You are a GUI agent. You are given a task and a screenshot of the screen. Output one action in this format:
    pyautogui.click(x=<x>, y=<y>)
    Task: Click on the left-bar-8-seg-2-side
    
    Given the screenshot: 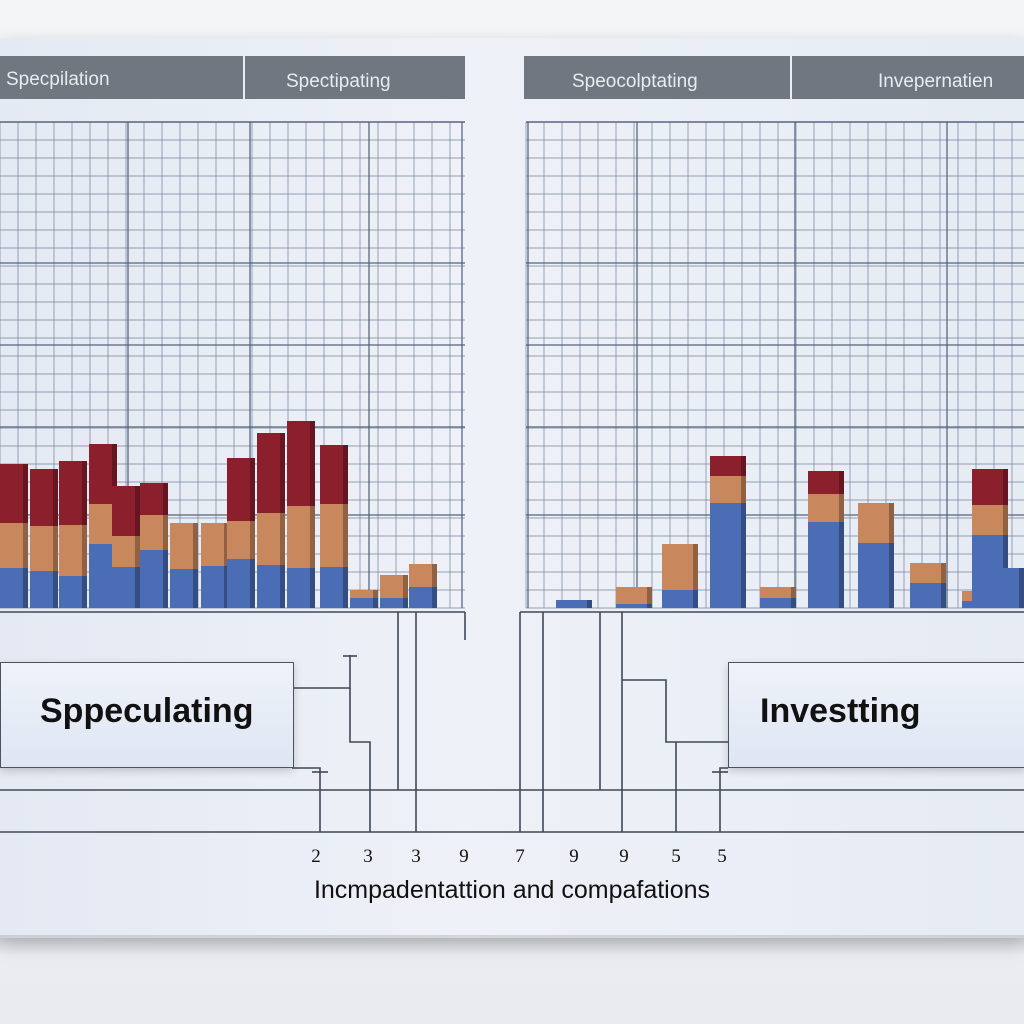 What is the action you would take?
    pyautogui.click(x=226, y=544)
    